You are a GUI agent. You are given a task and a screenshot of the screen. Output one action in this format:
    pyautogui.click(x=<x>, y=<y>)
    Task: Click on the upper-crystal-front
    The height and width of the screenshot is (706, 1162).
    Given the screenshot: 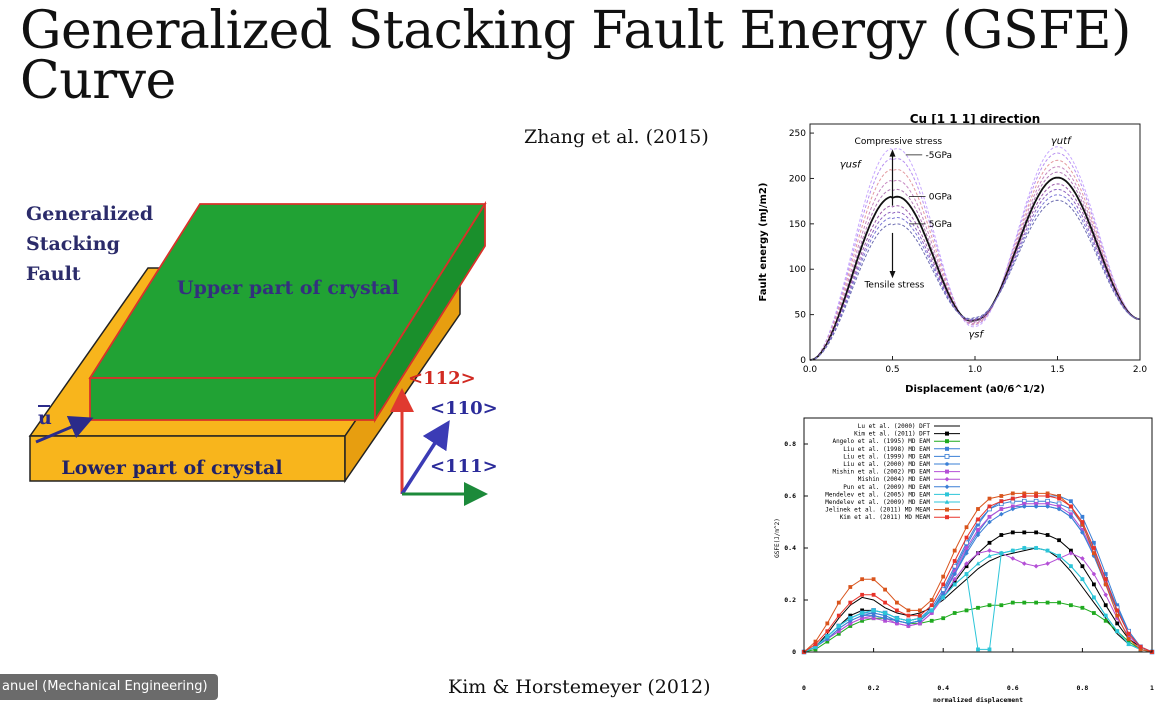 What is the action you would take?
    pyautogui.click(x=232, y=399)
    